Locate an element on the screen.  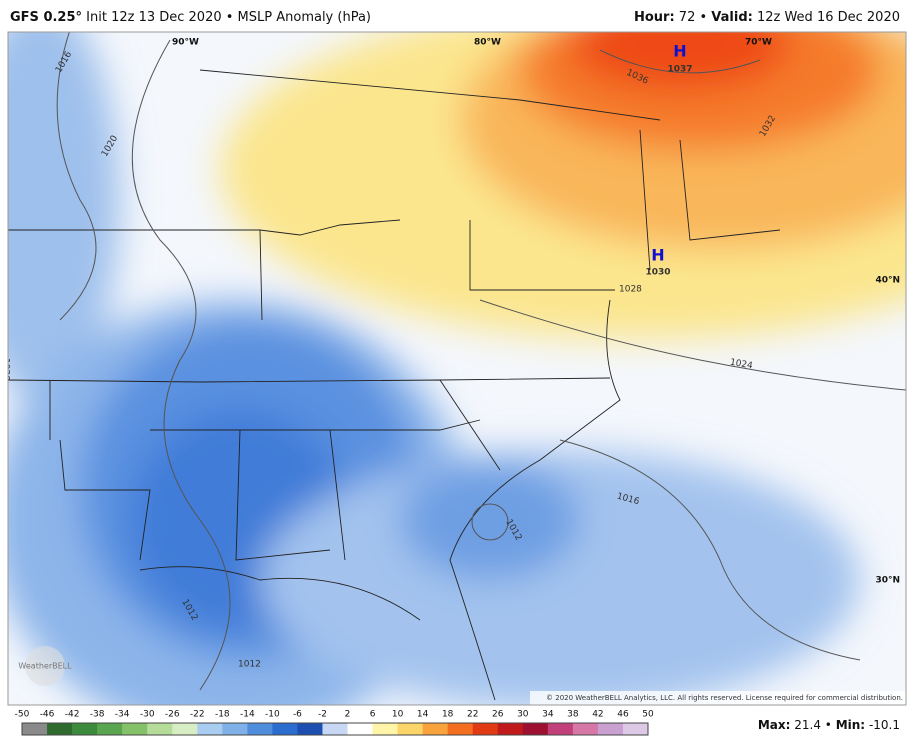
isobar-label: 1028 is located at coordinates (630, 290).